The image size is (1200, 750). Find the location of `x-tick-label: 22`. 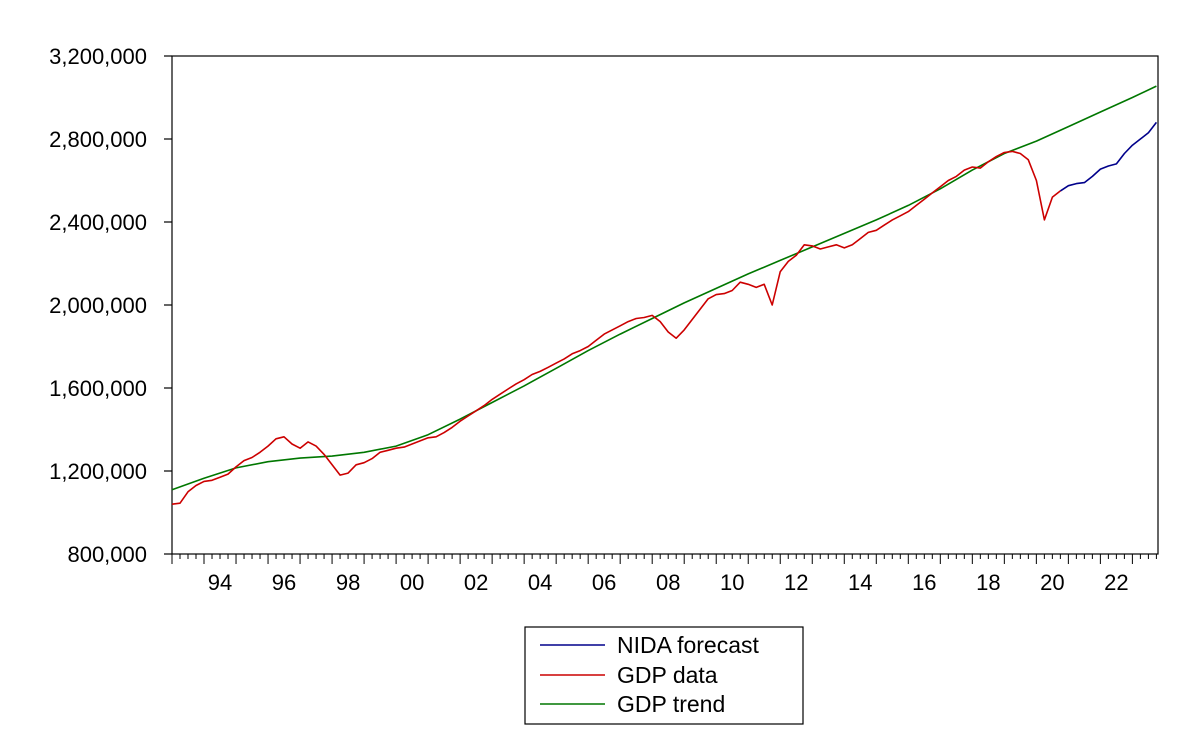

x-tick-label: 22 is located at coordinates (1116, 582).